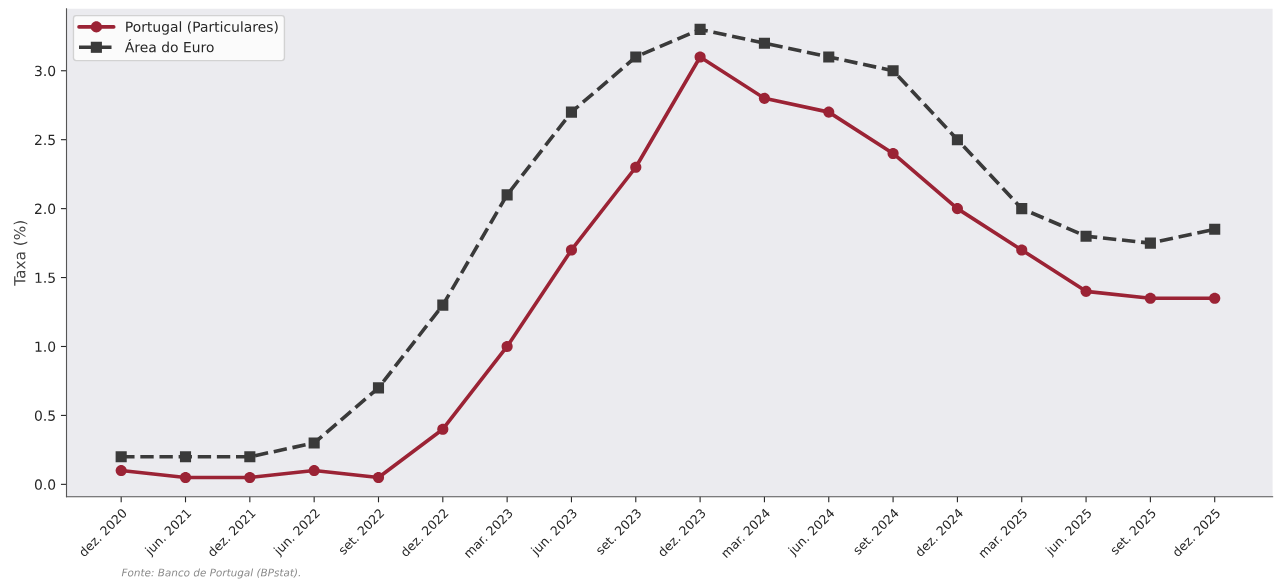 The width and height of the screenshot is (1279, 581). What do you see at coordinates (210, 573) in the screenshot?
I see `source-note: Fonte: Banco de Portugal (BPstat).` at bounding box center [210, 573].